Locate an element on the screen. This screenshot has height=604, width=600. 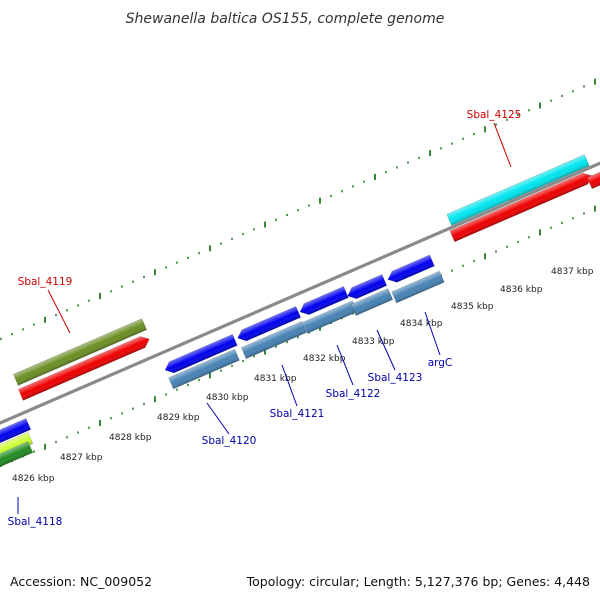
scale-label: 4826 kbp is located at coordinates (33, 479).